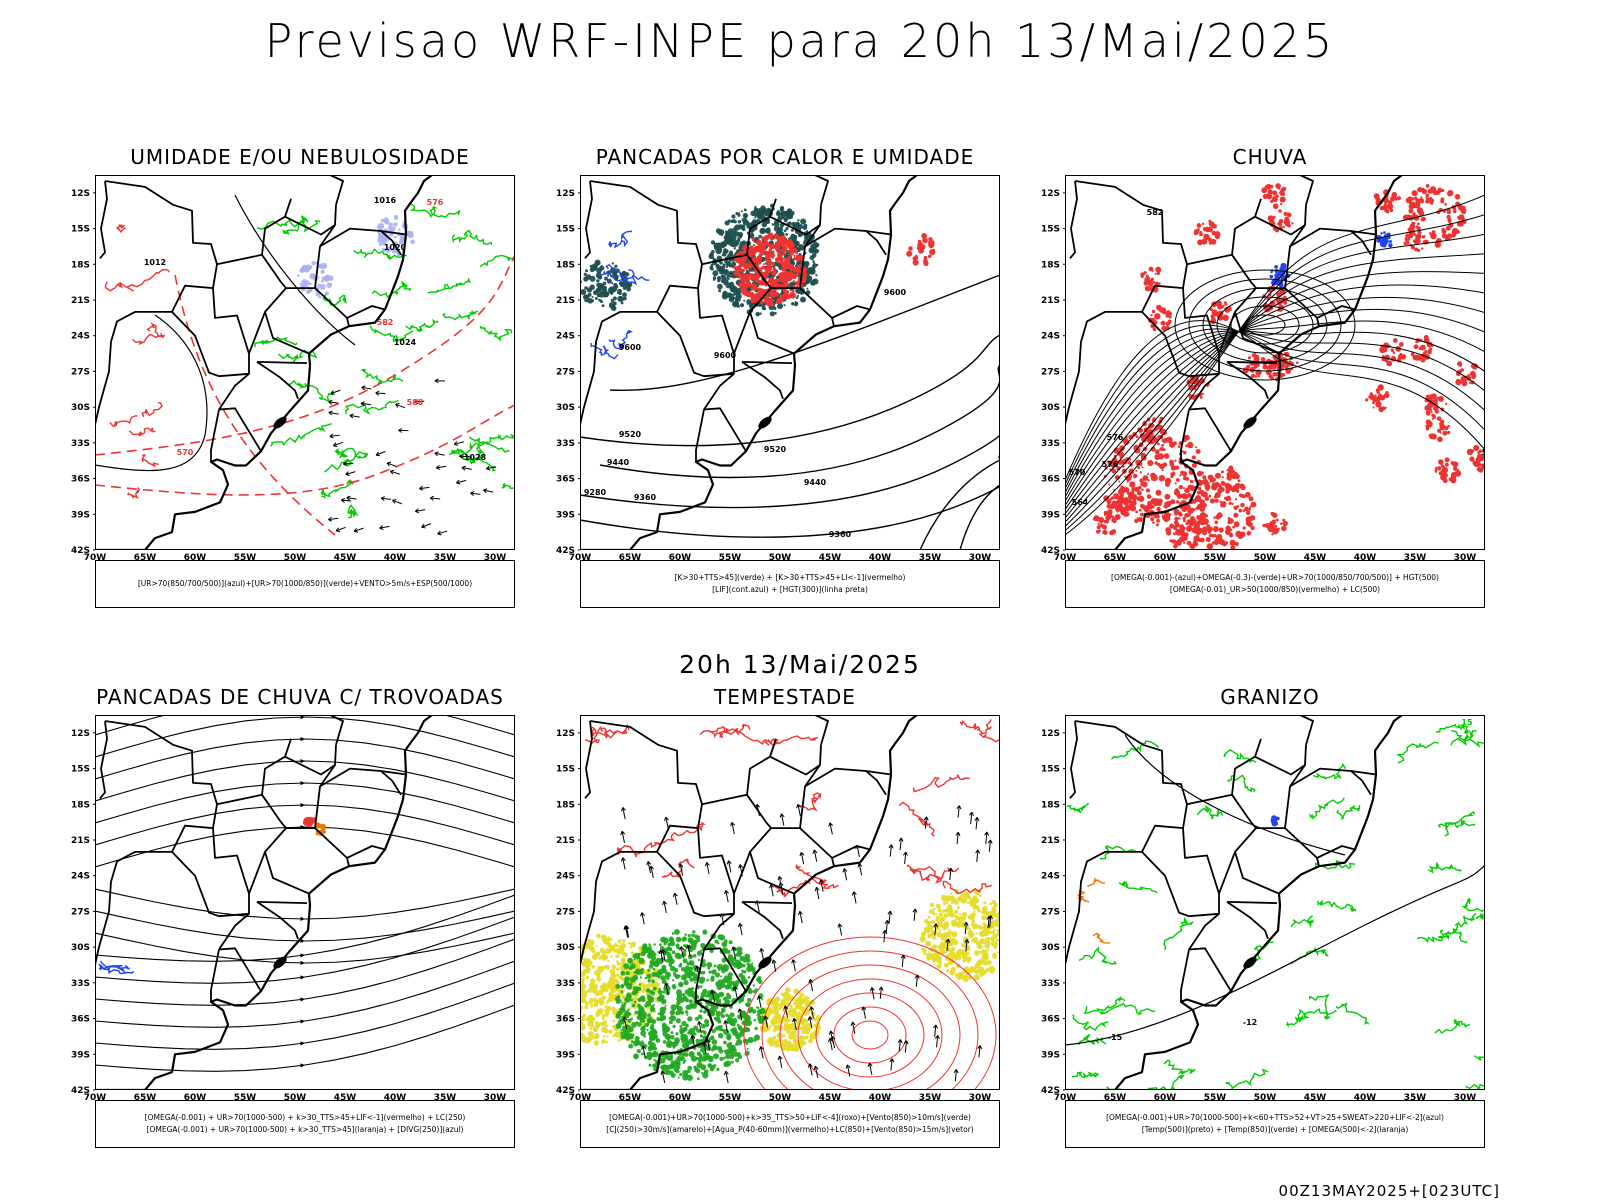 This screenshot has height=1200, width=1600. Describe the element at coordinates (1115, 1037) in the screenshot. I see `contour-label: -15` at that location.